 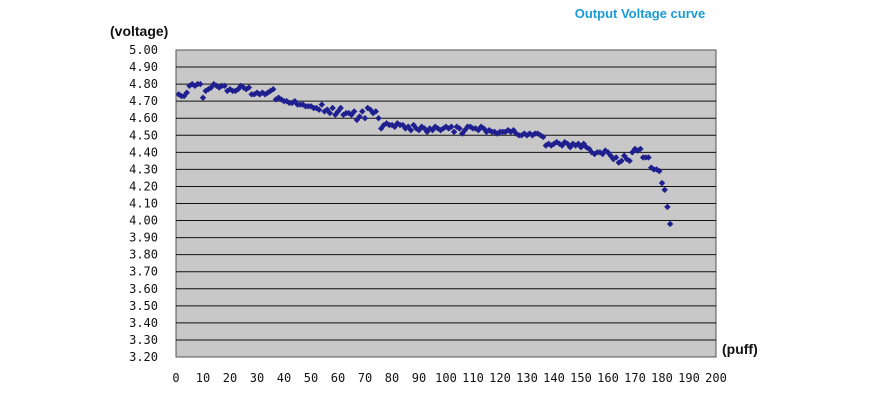 I want to click on x-tick-label: 110, so click(x=473, y=378).